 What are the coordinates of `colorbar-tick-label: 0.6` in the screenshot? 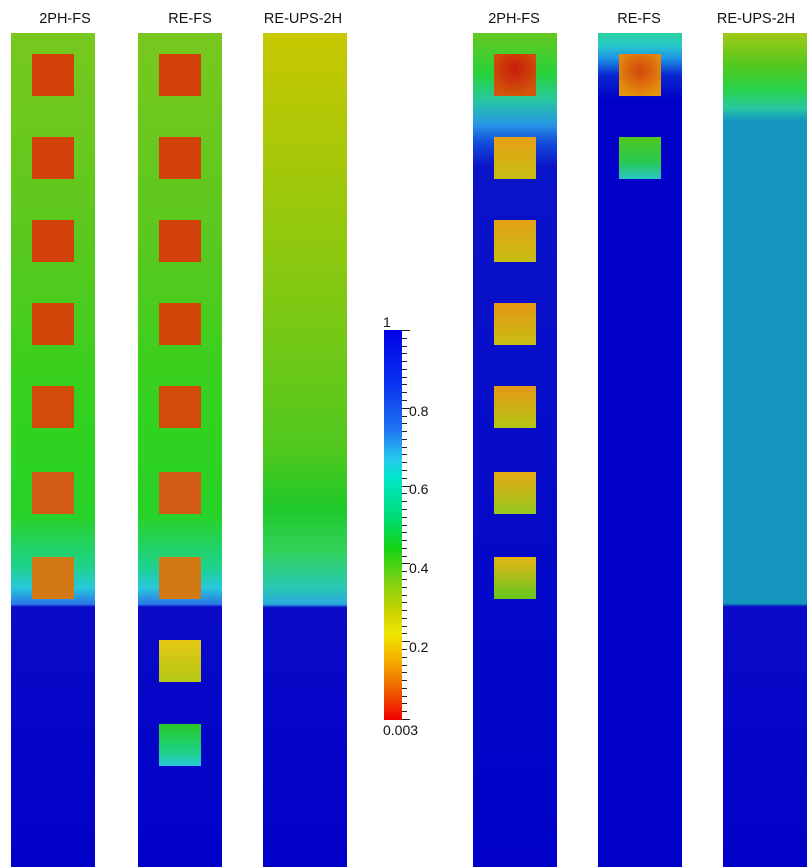 It's located at (419, 489).